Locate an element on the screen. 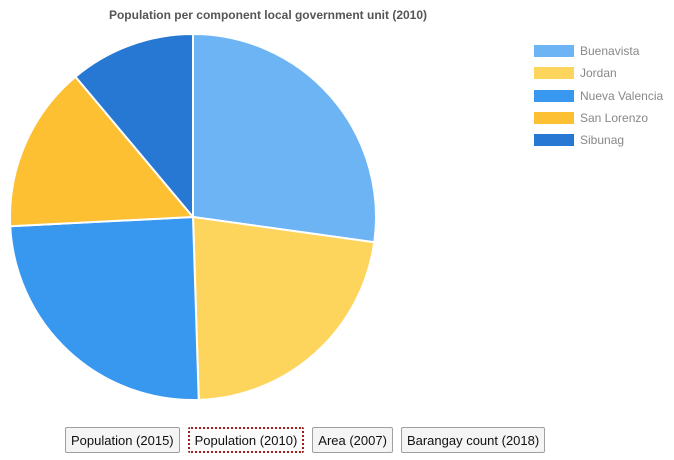 The image size is (674, 460). population-2015-button: Population (2015) is located at coordinates (122, 440).